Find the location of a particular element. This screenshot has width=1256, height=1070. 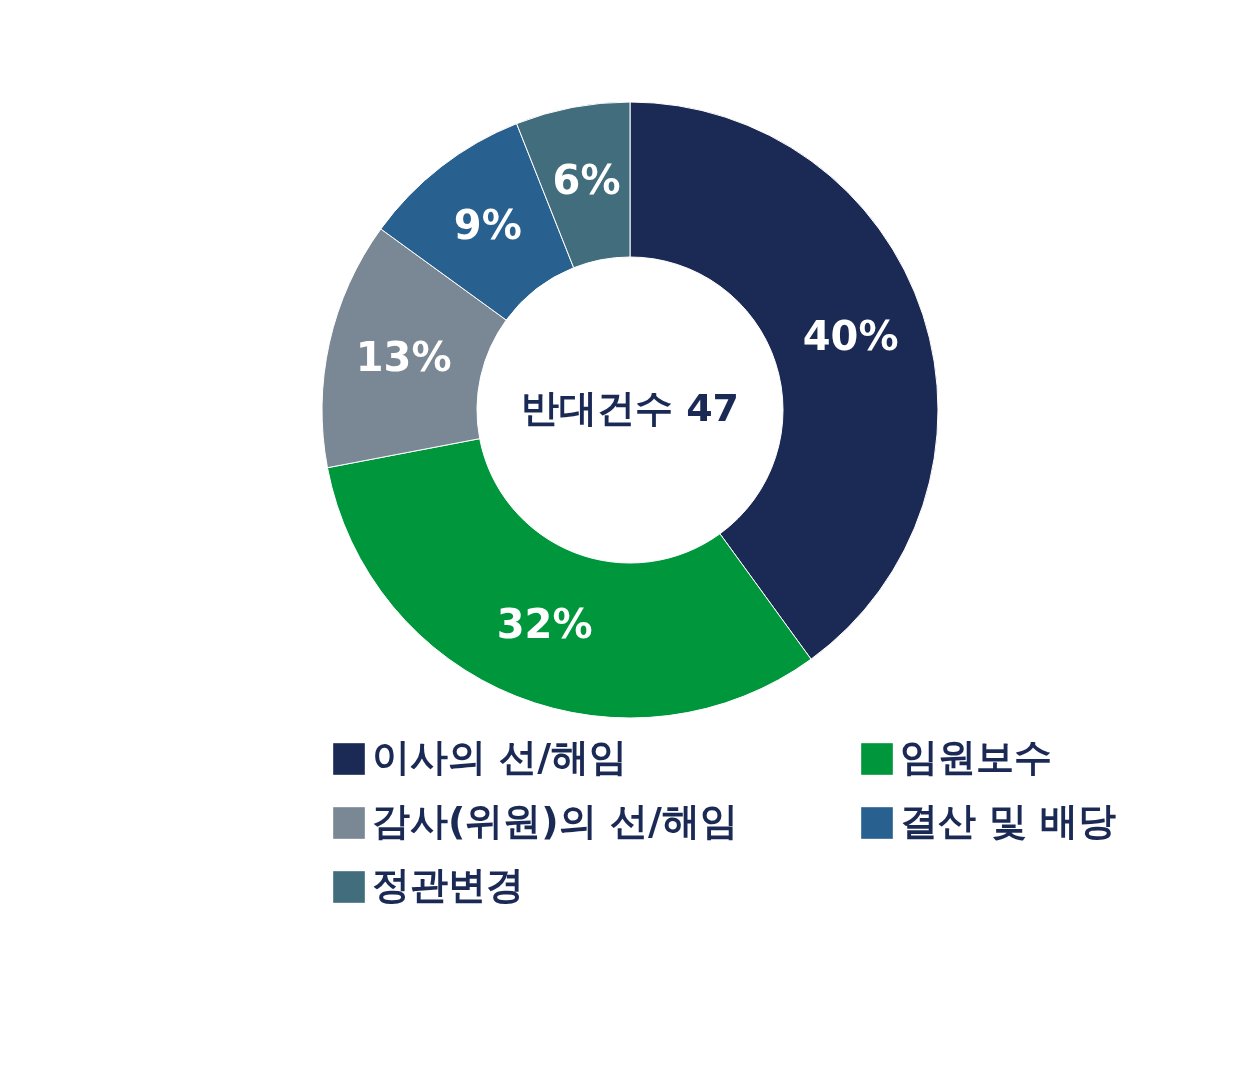

legend-label: 결산 및 배당 is located at coordinates (1008, 821).